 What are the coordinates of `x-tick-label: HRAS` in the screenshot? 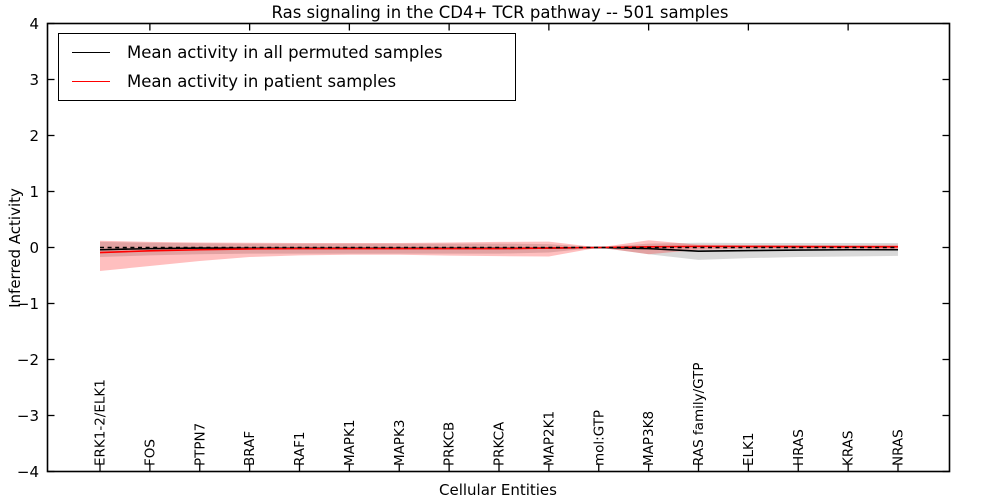 It's located at (799, 447).